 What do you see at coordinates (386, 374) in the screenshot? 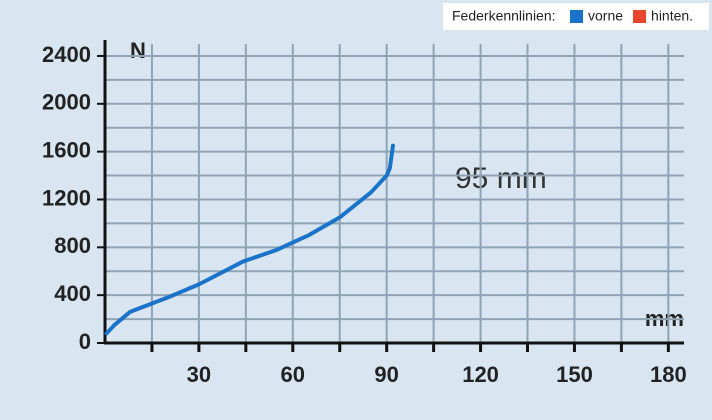
I see `x-tick-label: 90` at bounding box center [386, 374].